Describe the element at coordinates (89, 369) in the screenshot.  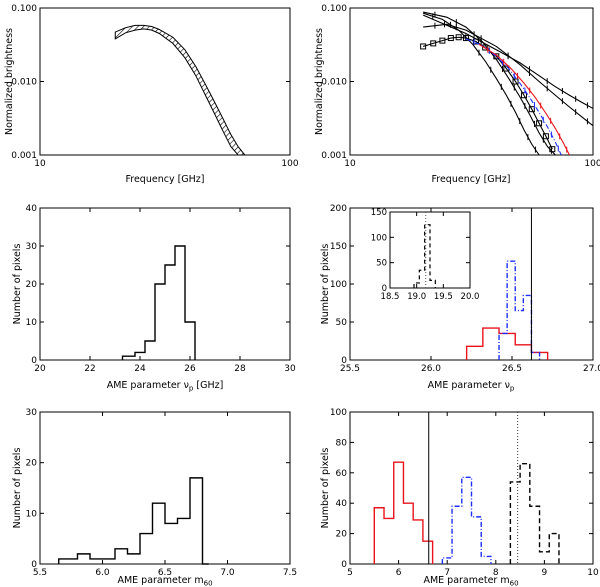
I see `x-tick-label: 22` at that location.